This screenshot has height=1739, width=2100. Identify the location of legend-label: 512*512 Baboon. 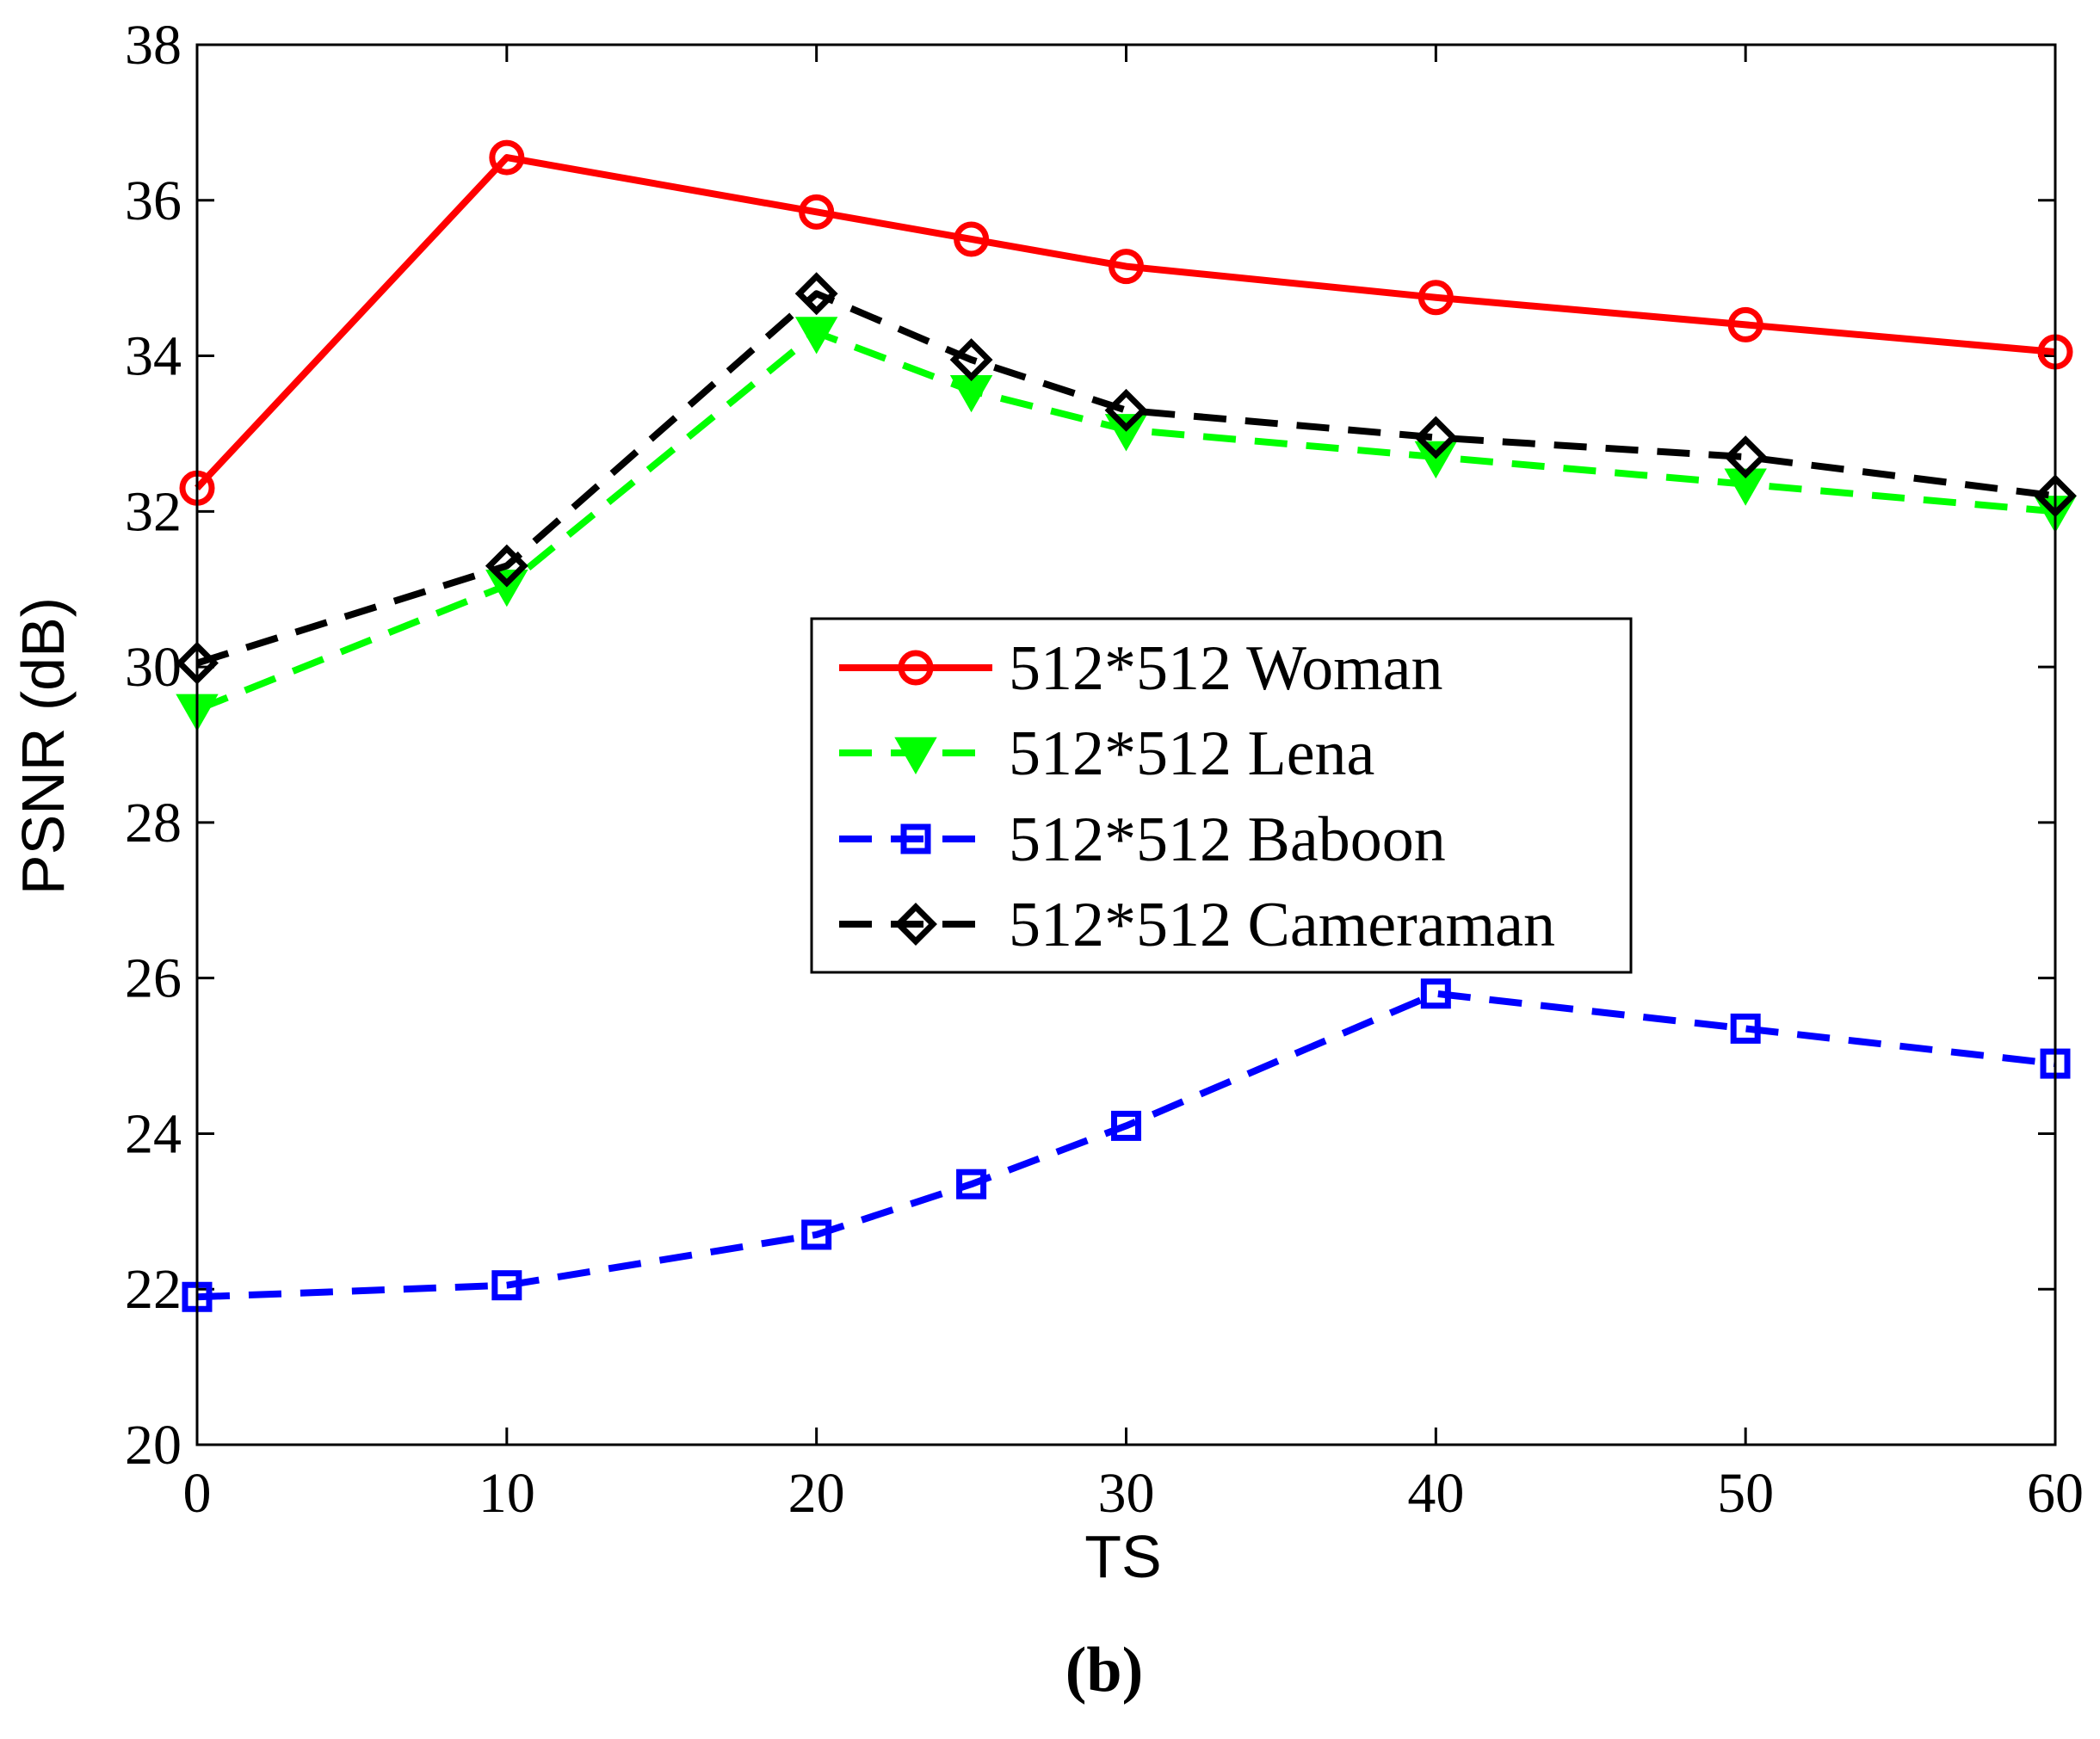
(1227, 840).